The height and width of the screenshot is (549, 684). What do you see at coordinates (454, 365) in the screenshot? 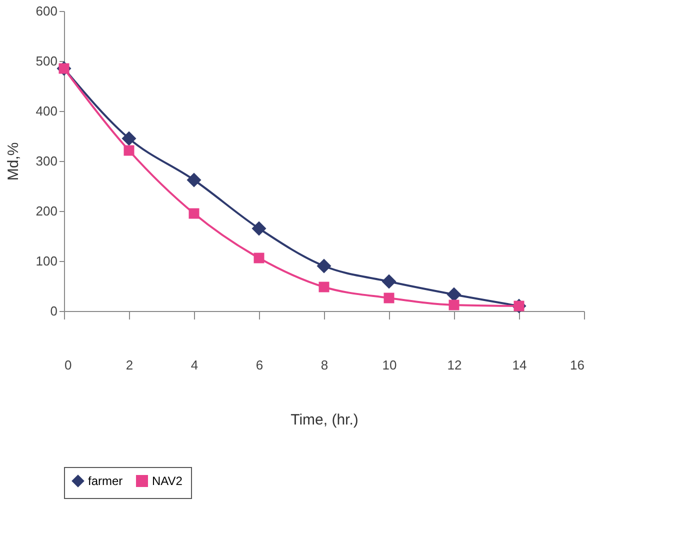
I see `x-tick-label: 12` at bounding box center [454, 365].